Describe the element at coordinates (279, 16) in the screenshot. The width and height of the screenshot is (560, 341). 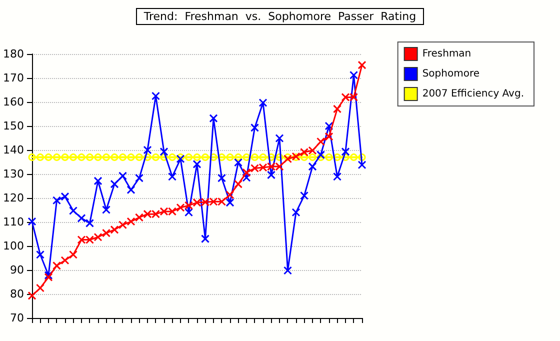
I see `chart-title: Trend: Freshman vs. Sophomore Passer Rating` at that location.